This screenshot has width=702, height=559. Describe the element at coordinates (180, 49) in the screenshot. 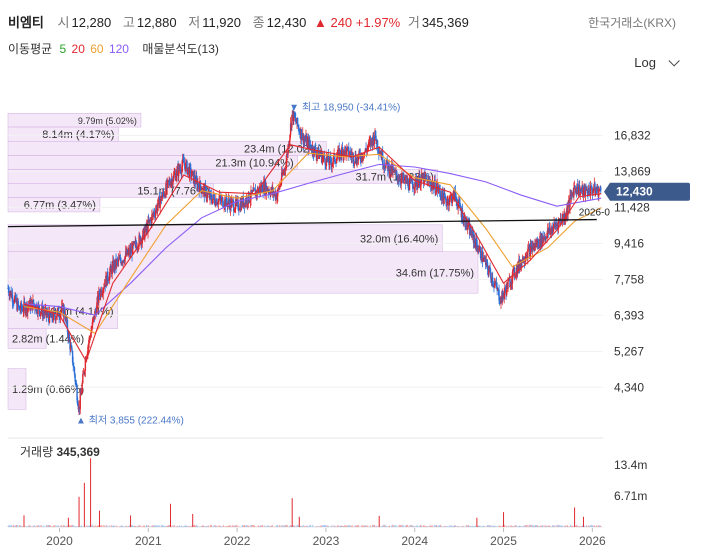

I see `volume-profile-label: 매물분석도(13)` at that location.